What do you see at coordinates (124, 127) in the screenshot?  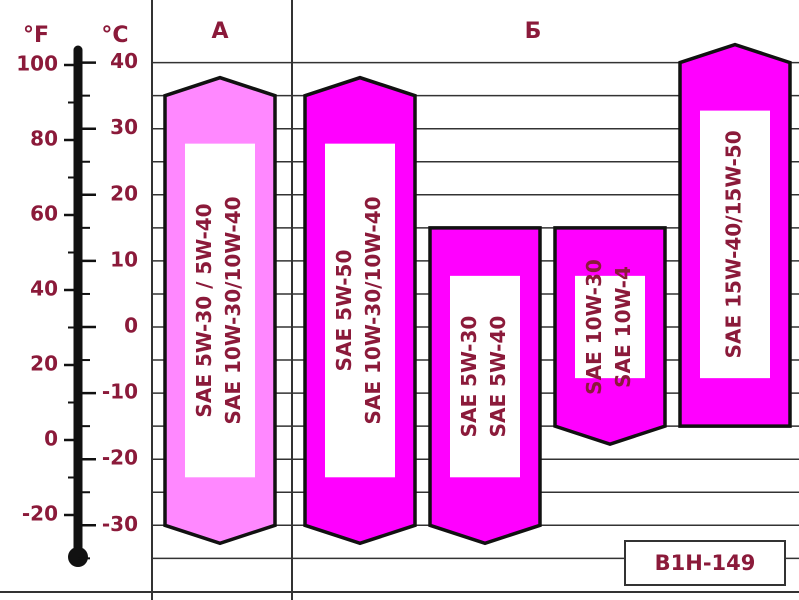 I see `celsius-tick-label: 30` at bounding box center [124, 127].